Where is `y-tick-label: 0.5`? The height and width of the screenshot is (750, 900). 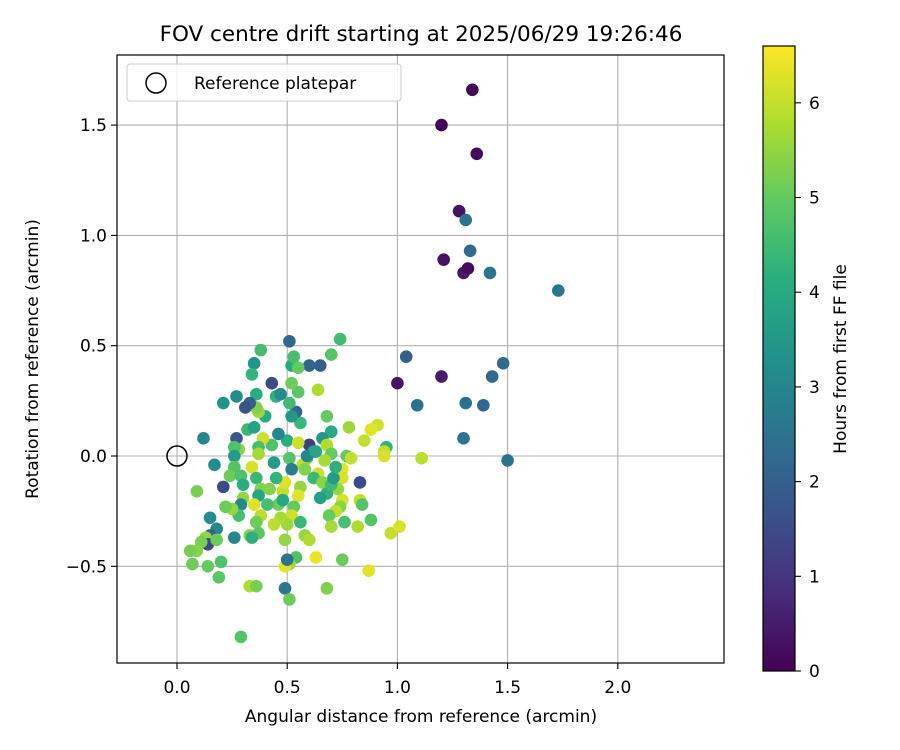 y-tick-label: 0.5 is located at coordinates (93, 347).